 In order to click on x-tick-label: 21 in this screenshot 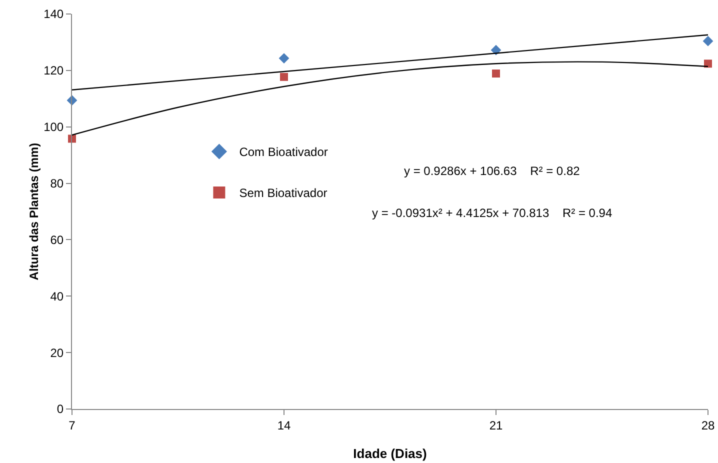, I will do `click(496, 425)`.